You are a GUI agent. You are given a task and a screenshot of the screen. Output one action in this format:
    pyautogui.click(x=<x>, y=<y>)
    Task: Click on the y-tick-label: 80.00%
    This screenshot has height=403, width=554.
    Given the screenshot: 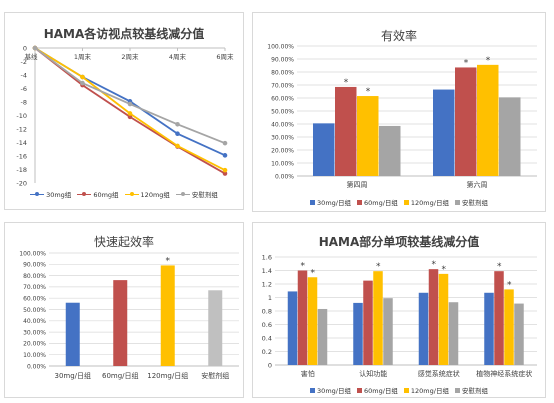 What is the action you would take?
    pyautogui.click(x=34, y=276)
    